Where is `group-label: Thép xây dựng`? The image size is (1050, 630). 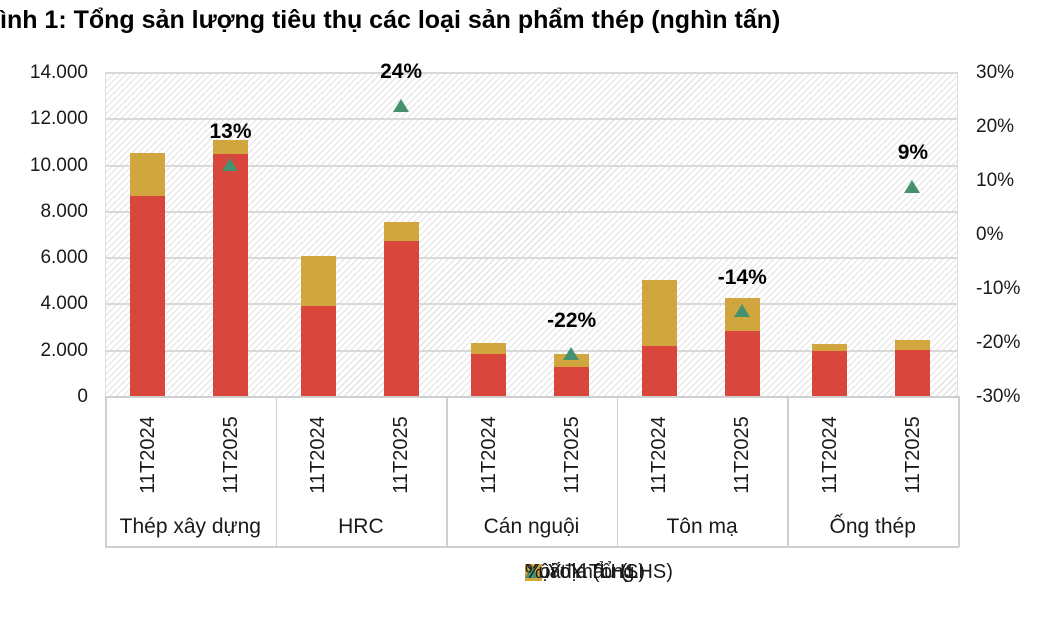
group-label: Thép xây dựng is located at coordinates (190, 526).